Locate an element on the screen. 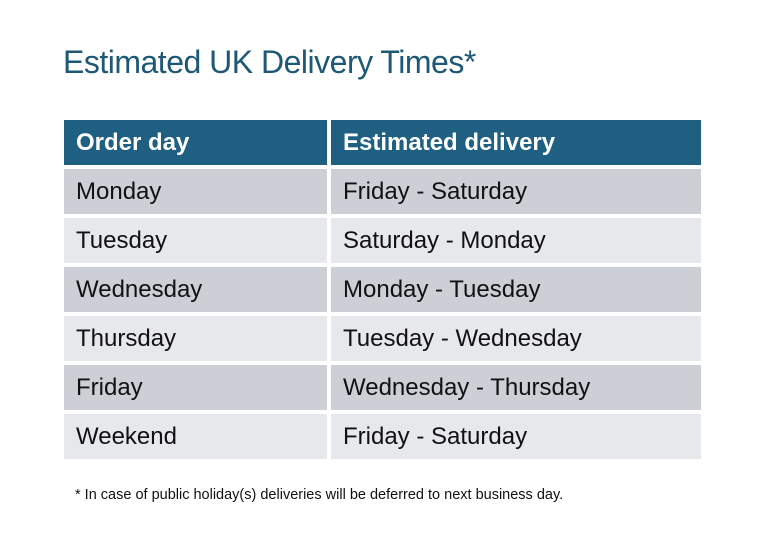 This screenshot has height=555, width=769. header-order-day: Order day is located at coordinates (195, 142).